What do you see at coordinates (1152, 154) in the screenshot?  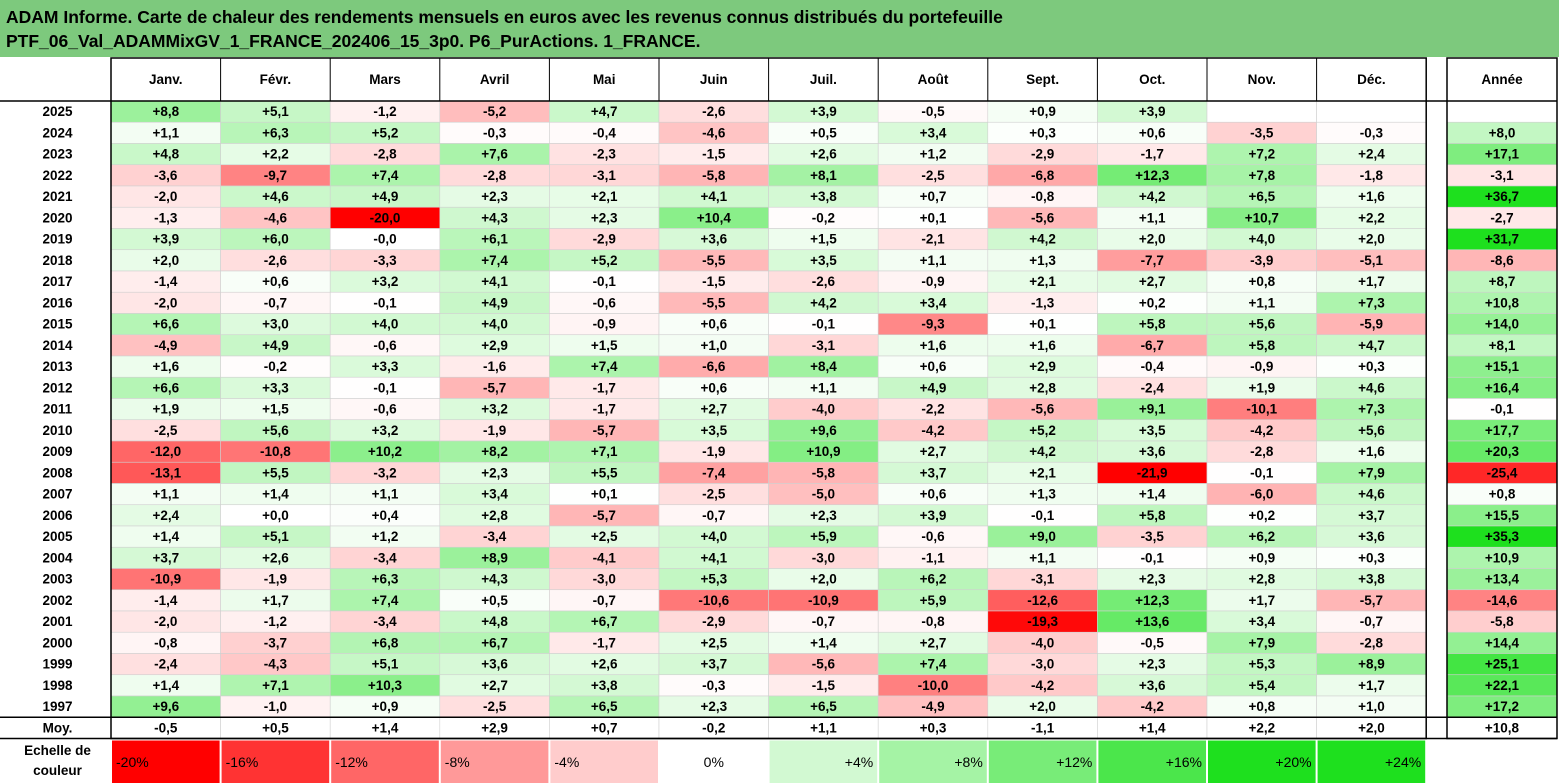 I see `cell-value: -1,7` at bounding box center [1152, 154].